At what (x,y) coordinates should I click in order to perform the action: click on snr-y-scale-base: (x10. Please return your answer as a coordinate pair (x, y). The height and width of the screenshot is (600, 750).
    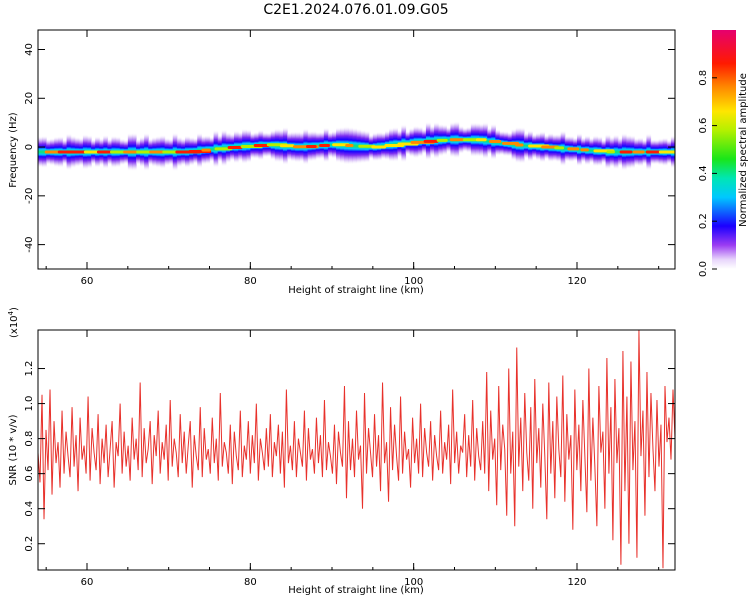
    Looking at the image, I should click on (14, 326).